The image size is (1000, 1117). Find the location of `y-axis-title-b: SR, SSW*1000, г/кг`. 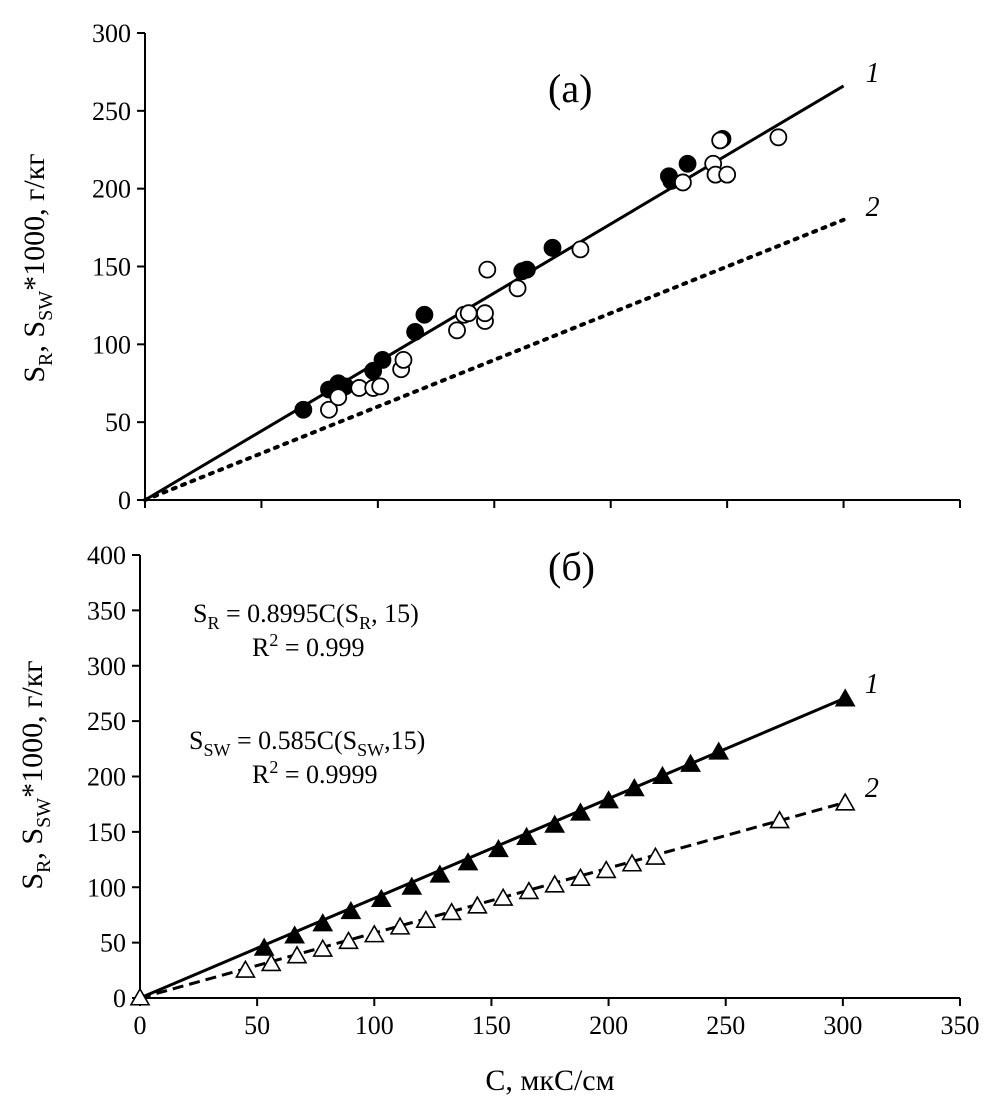

y-axis-title-b: SR, SSW*1000, г/кг is located at coordinates (35, 774).